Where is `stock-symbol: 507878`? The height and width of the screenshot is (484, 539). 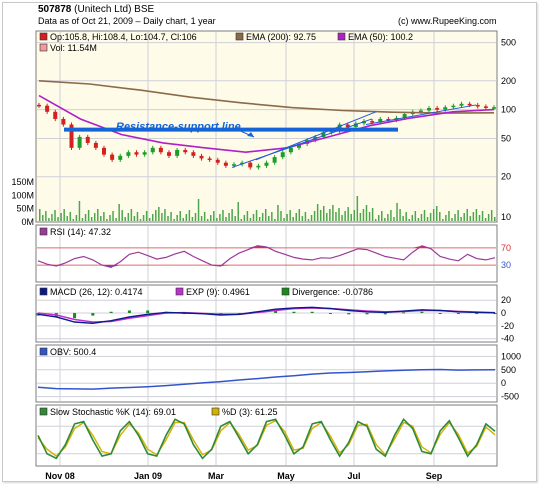 stock-symbol: 507878 is located at coordinates (55, 9).